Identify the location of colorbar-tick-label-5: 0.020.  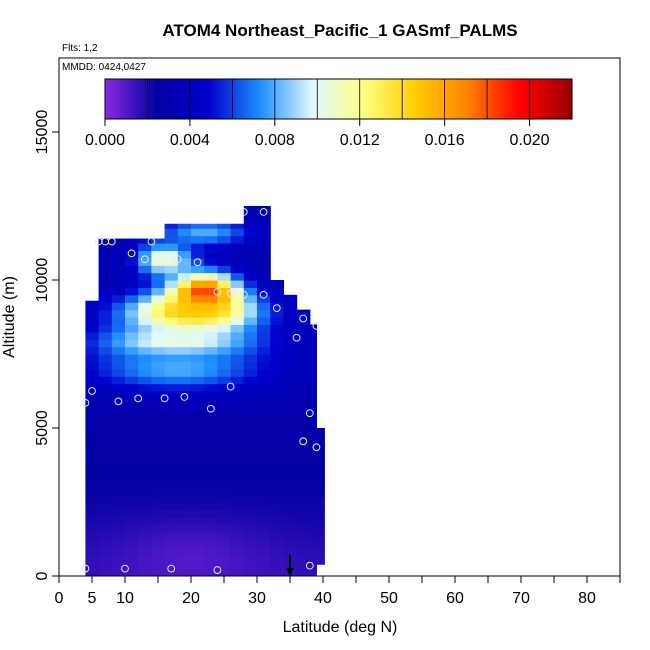
(530, 140).